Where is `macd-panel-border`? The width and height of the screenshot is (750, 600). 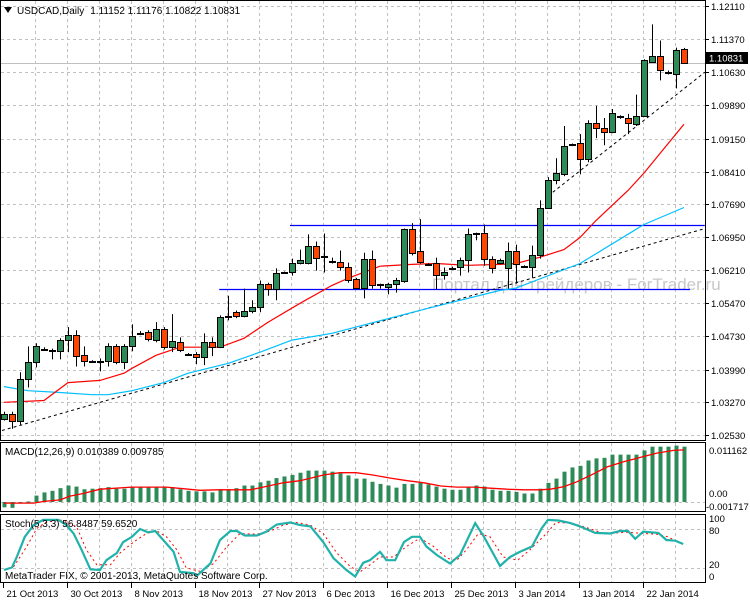
macd-panel-border is located at coordinates (353, 477).